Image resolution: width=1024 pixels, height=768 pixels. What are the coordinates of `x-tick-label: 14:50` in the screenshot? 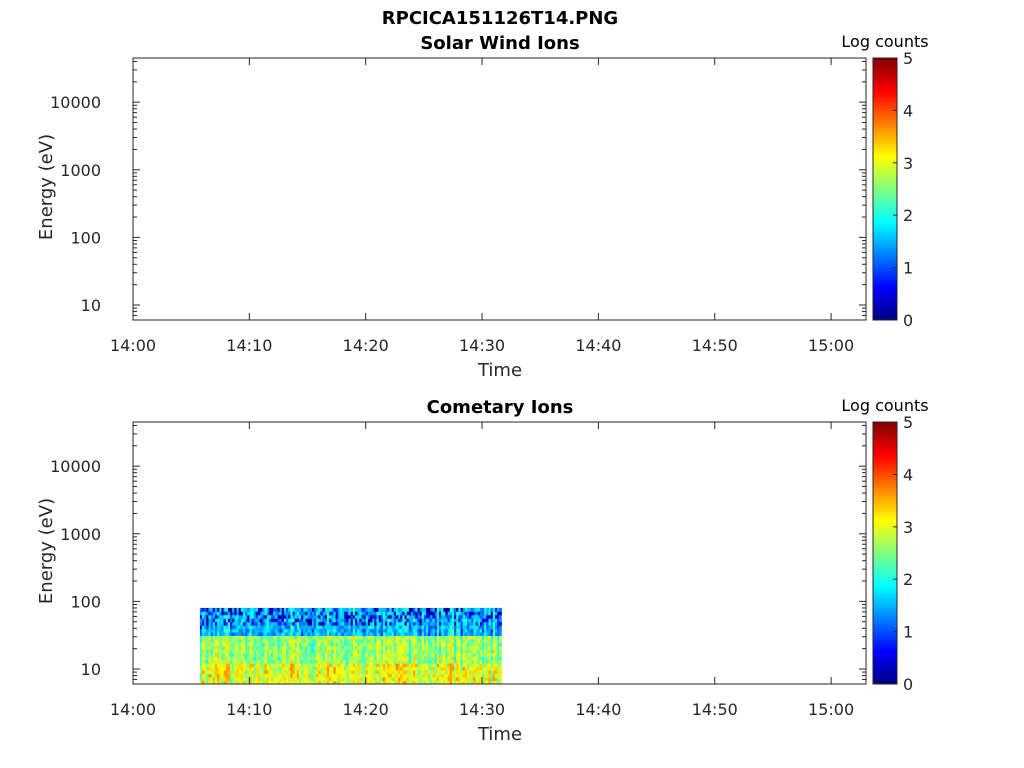 It's located at (715, 345).